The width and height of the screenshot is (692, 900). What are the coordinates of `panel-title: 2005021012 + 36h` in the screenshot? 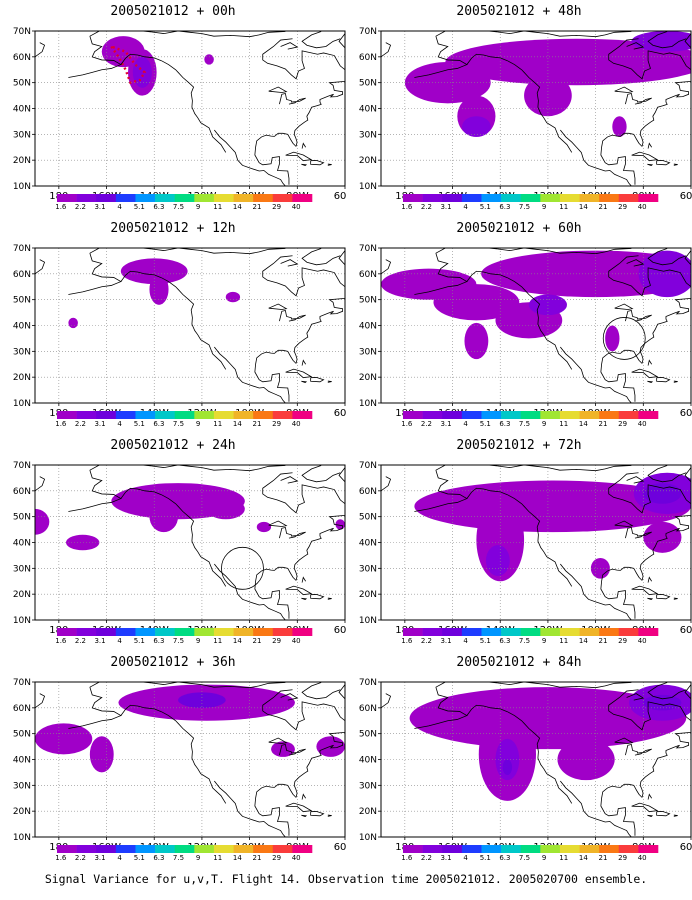 It's located at (173, 662).